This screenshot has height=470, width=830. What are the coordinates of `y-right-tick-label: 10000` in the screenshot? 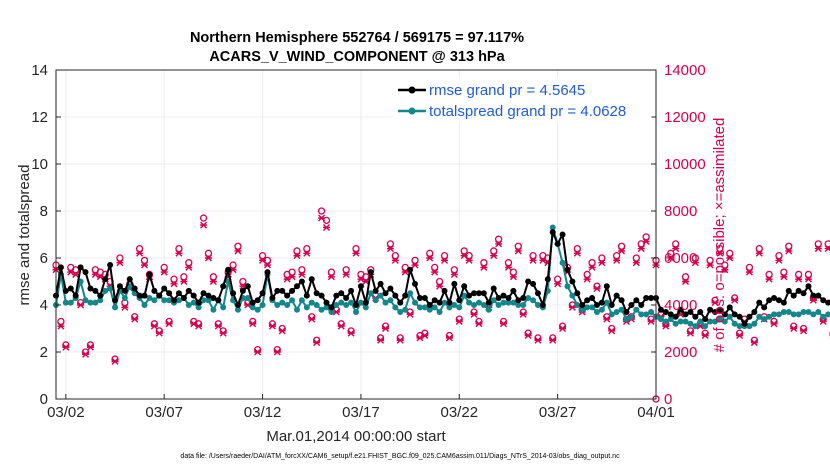 It's located at (685, 164).